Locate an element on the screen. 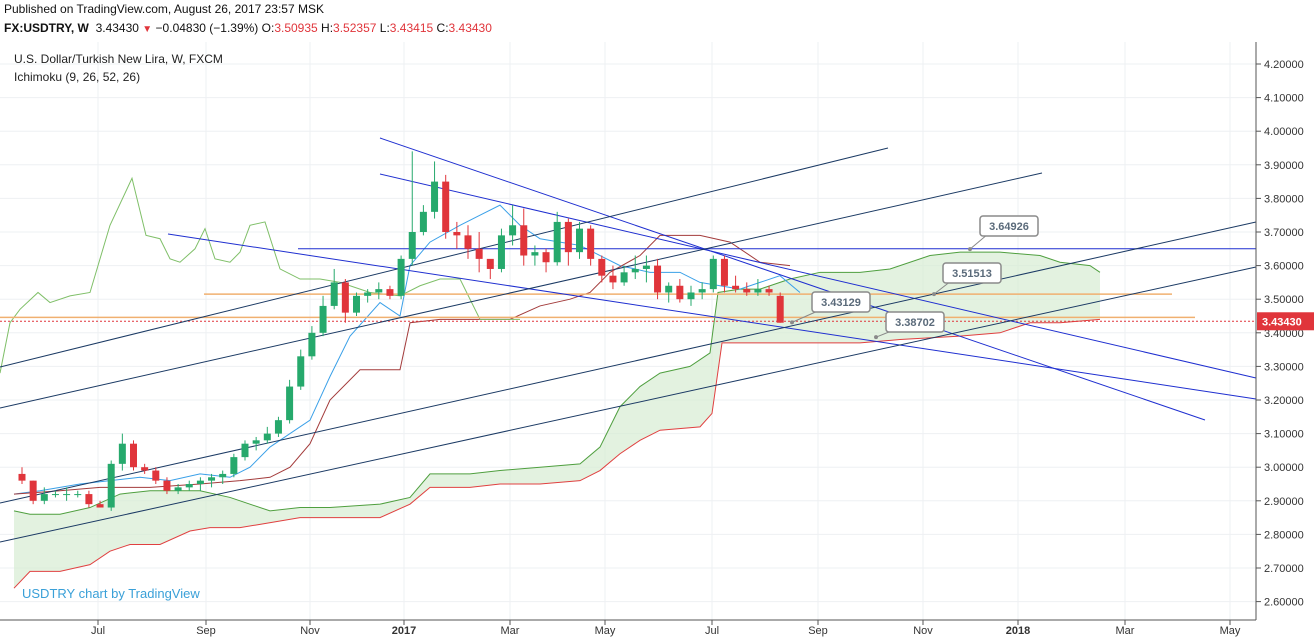  open-label: O: is located at coordinates (268, 28).